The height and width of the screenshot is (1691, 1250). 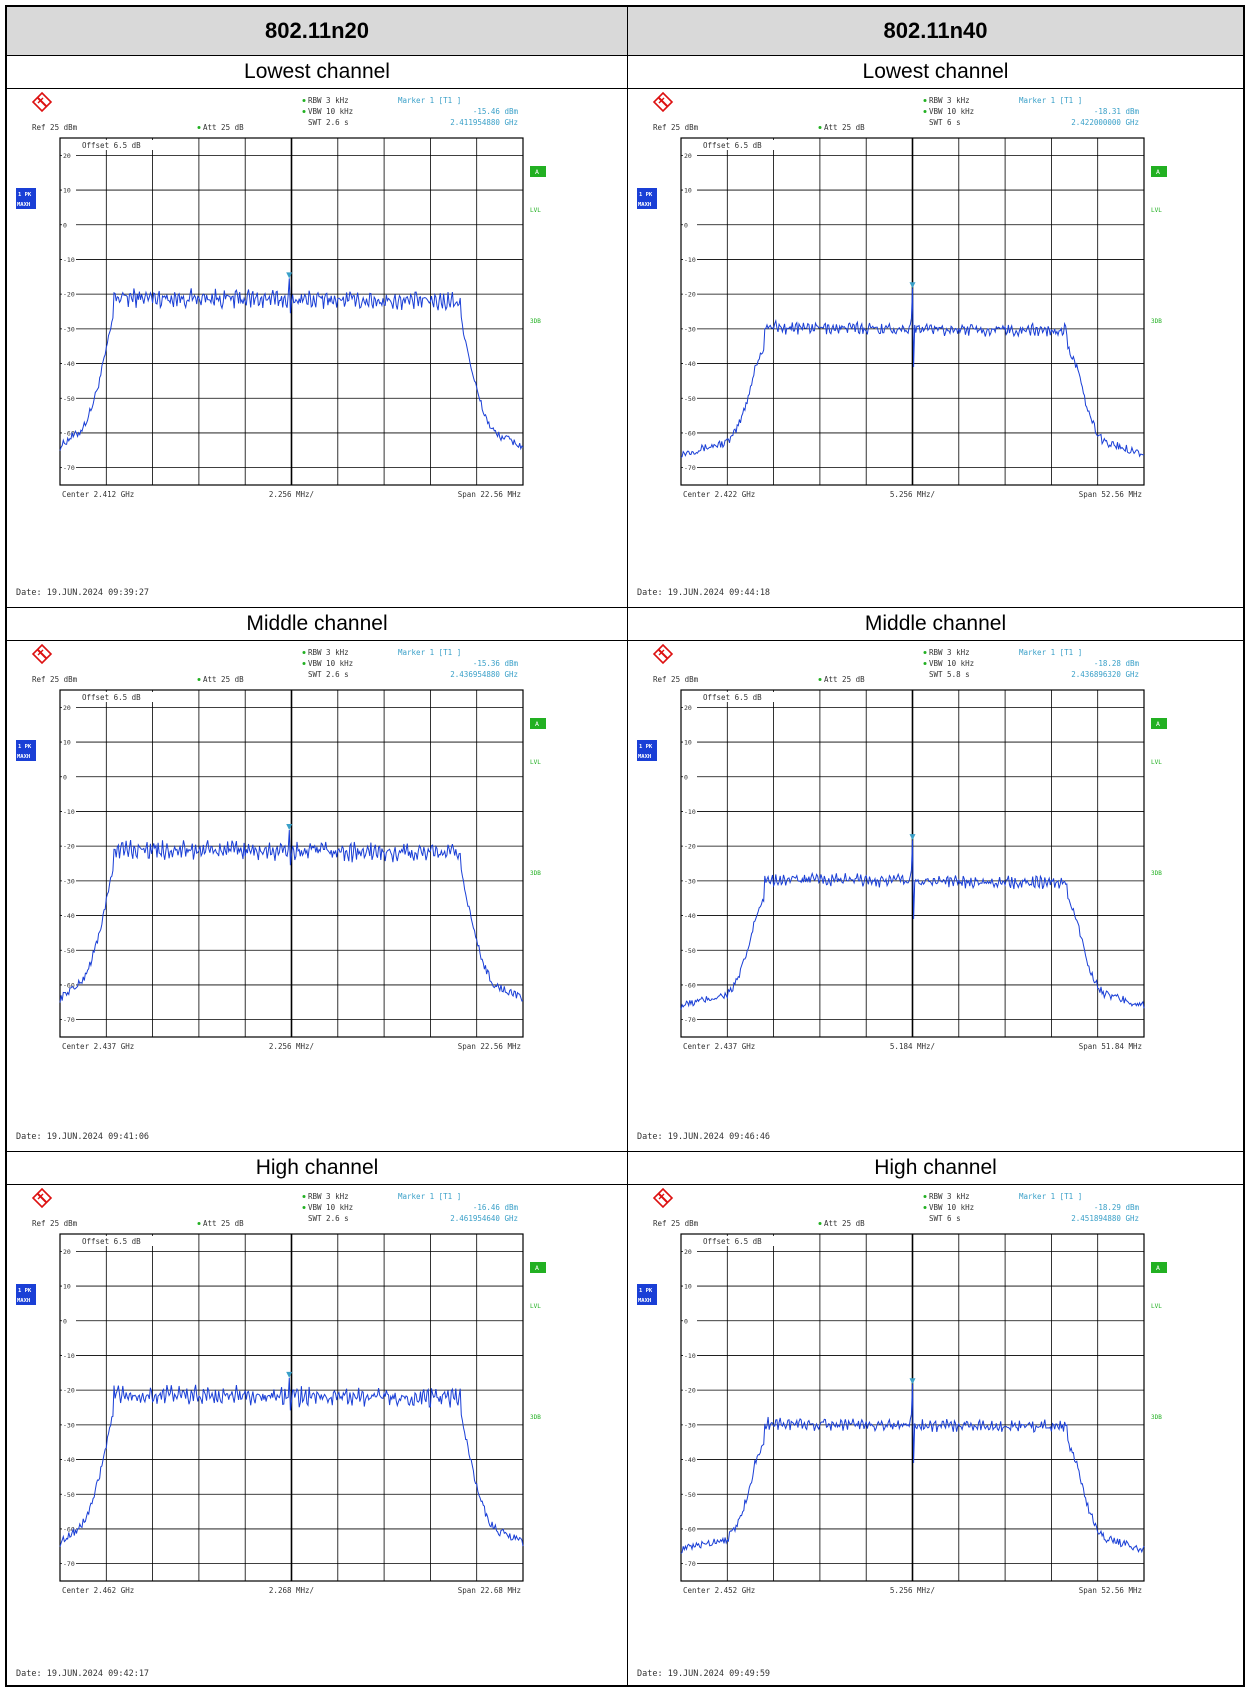 What do you see at coordinates (429, 100) in the screenshot?
I see `marker-title: Marker 1 [T1 ]` at bounding box center [429, 100].